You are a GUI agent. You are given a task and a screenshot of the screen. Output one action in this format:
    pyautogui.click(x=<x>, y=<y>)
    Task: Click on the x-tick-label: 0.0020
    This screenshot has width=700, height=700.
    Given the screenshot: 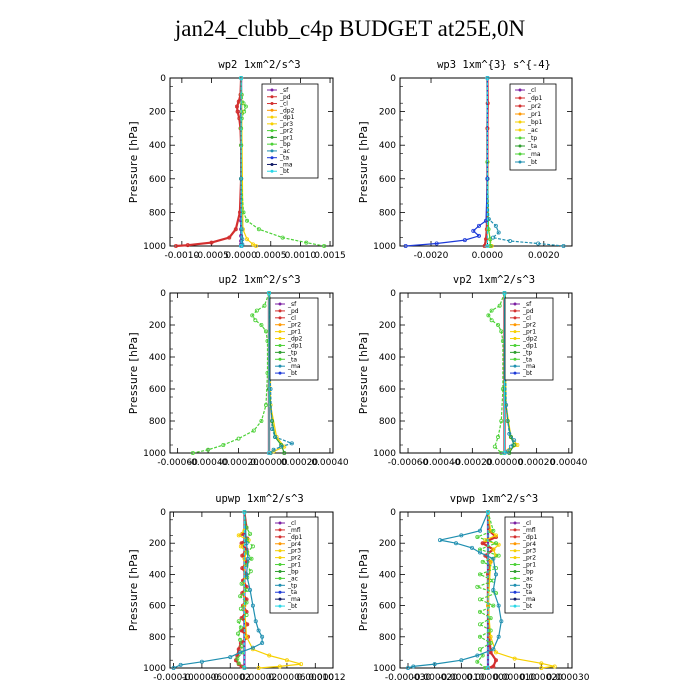 What is the action you would take?
    pyautogui.click(x=544, y=256)
    